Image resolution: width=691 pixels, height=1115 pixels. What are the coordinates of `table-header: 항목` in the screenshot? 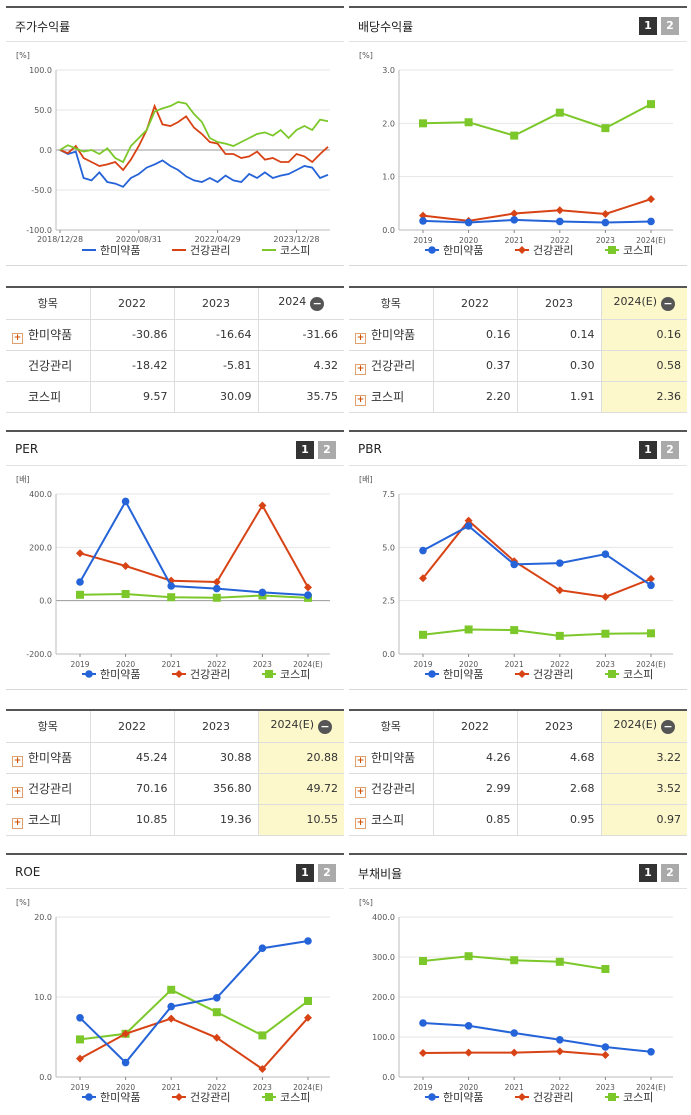 It's located at (48, 726).